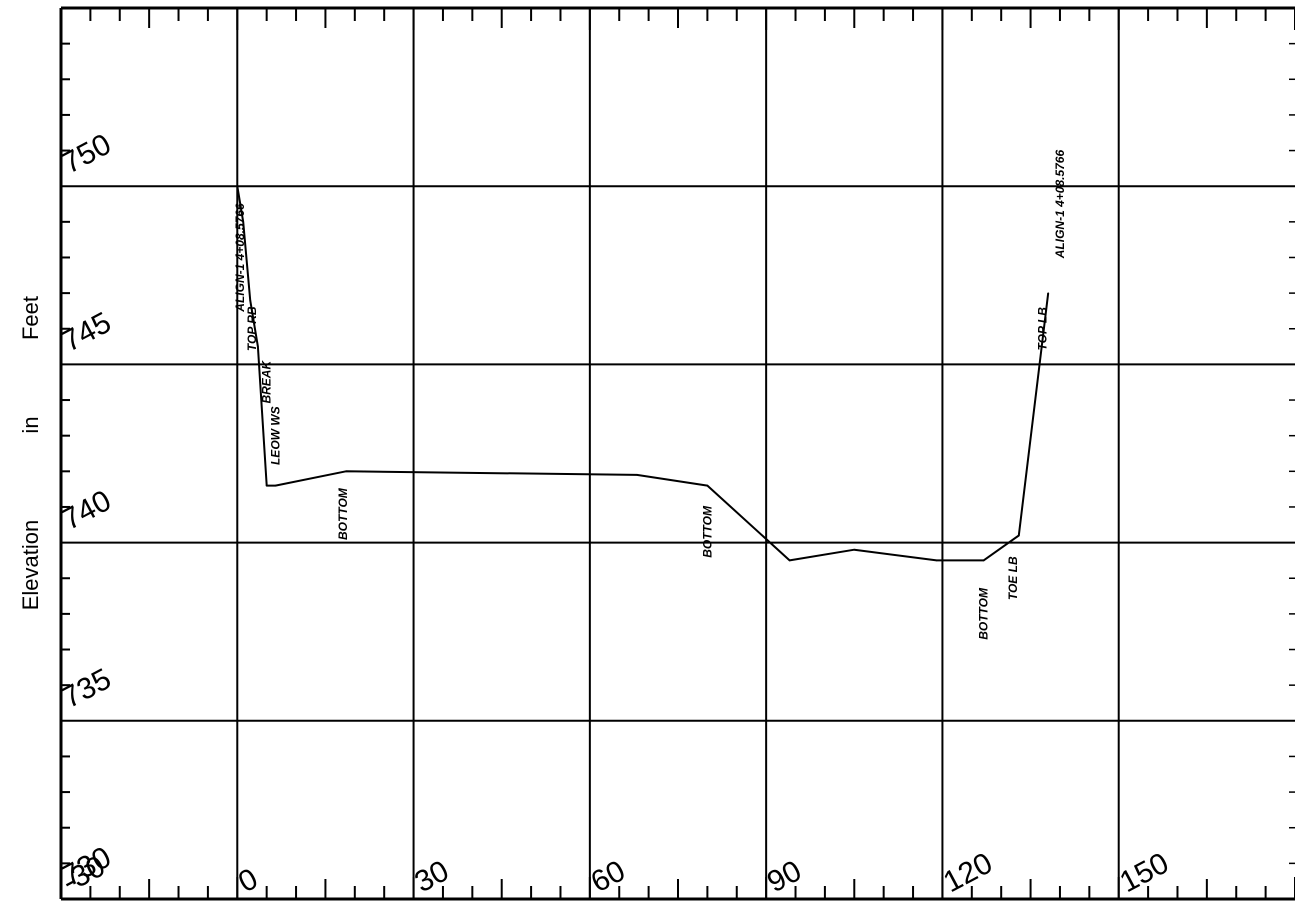  What do you see at coordinates (30, 318) in the screenshot?
I see `y-axis-label-word-3: Feet` at bounding box center [30, 318].